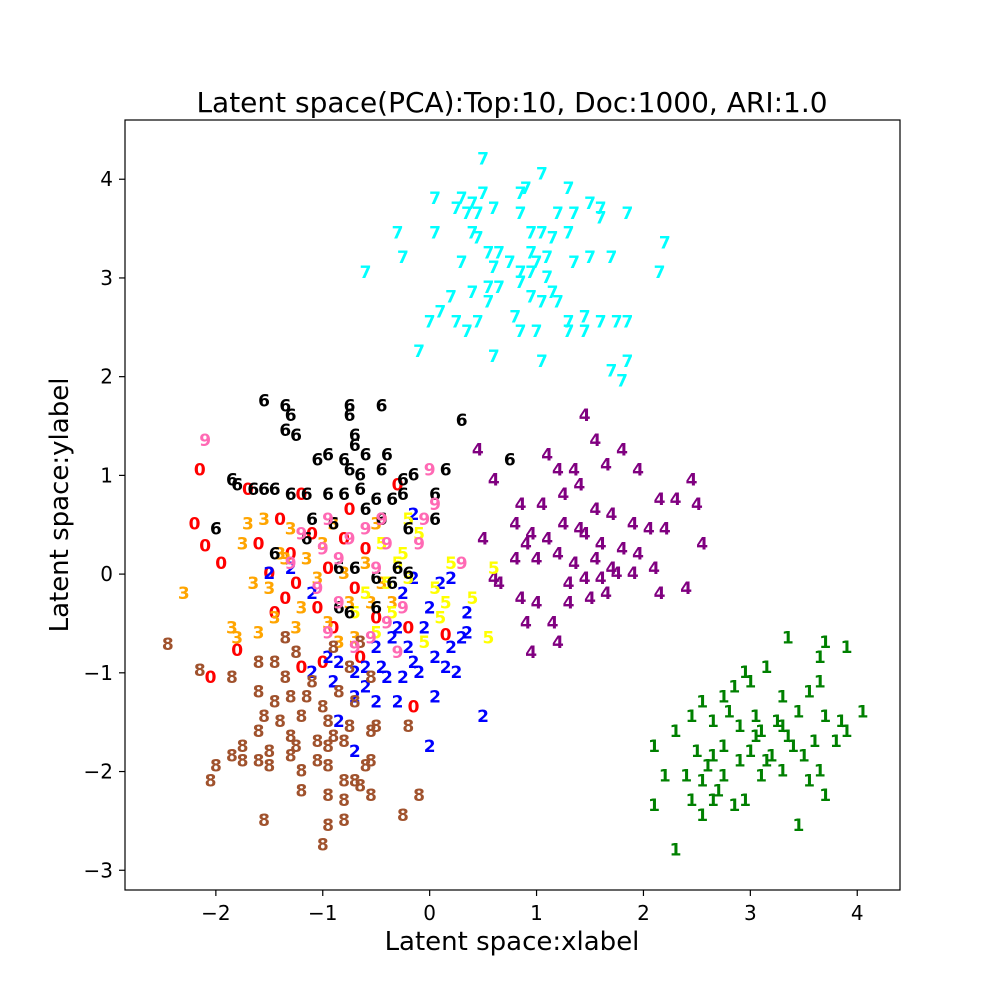  Describe the element at coordinates (761, 732) in the screenshot. I see `point-label-1-22: 1` at that location.